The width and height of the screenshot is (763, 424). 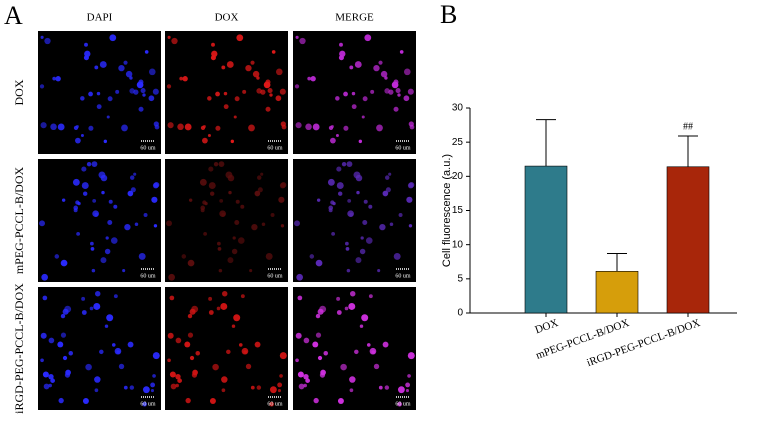 I want to click on y-axis-label: Cell fluorescence (a.u.), so click(x=447, y=210).